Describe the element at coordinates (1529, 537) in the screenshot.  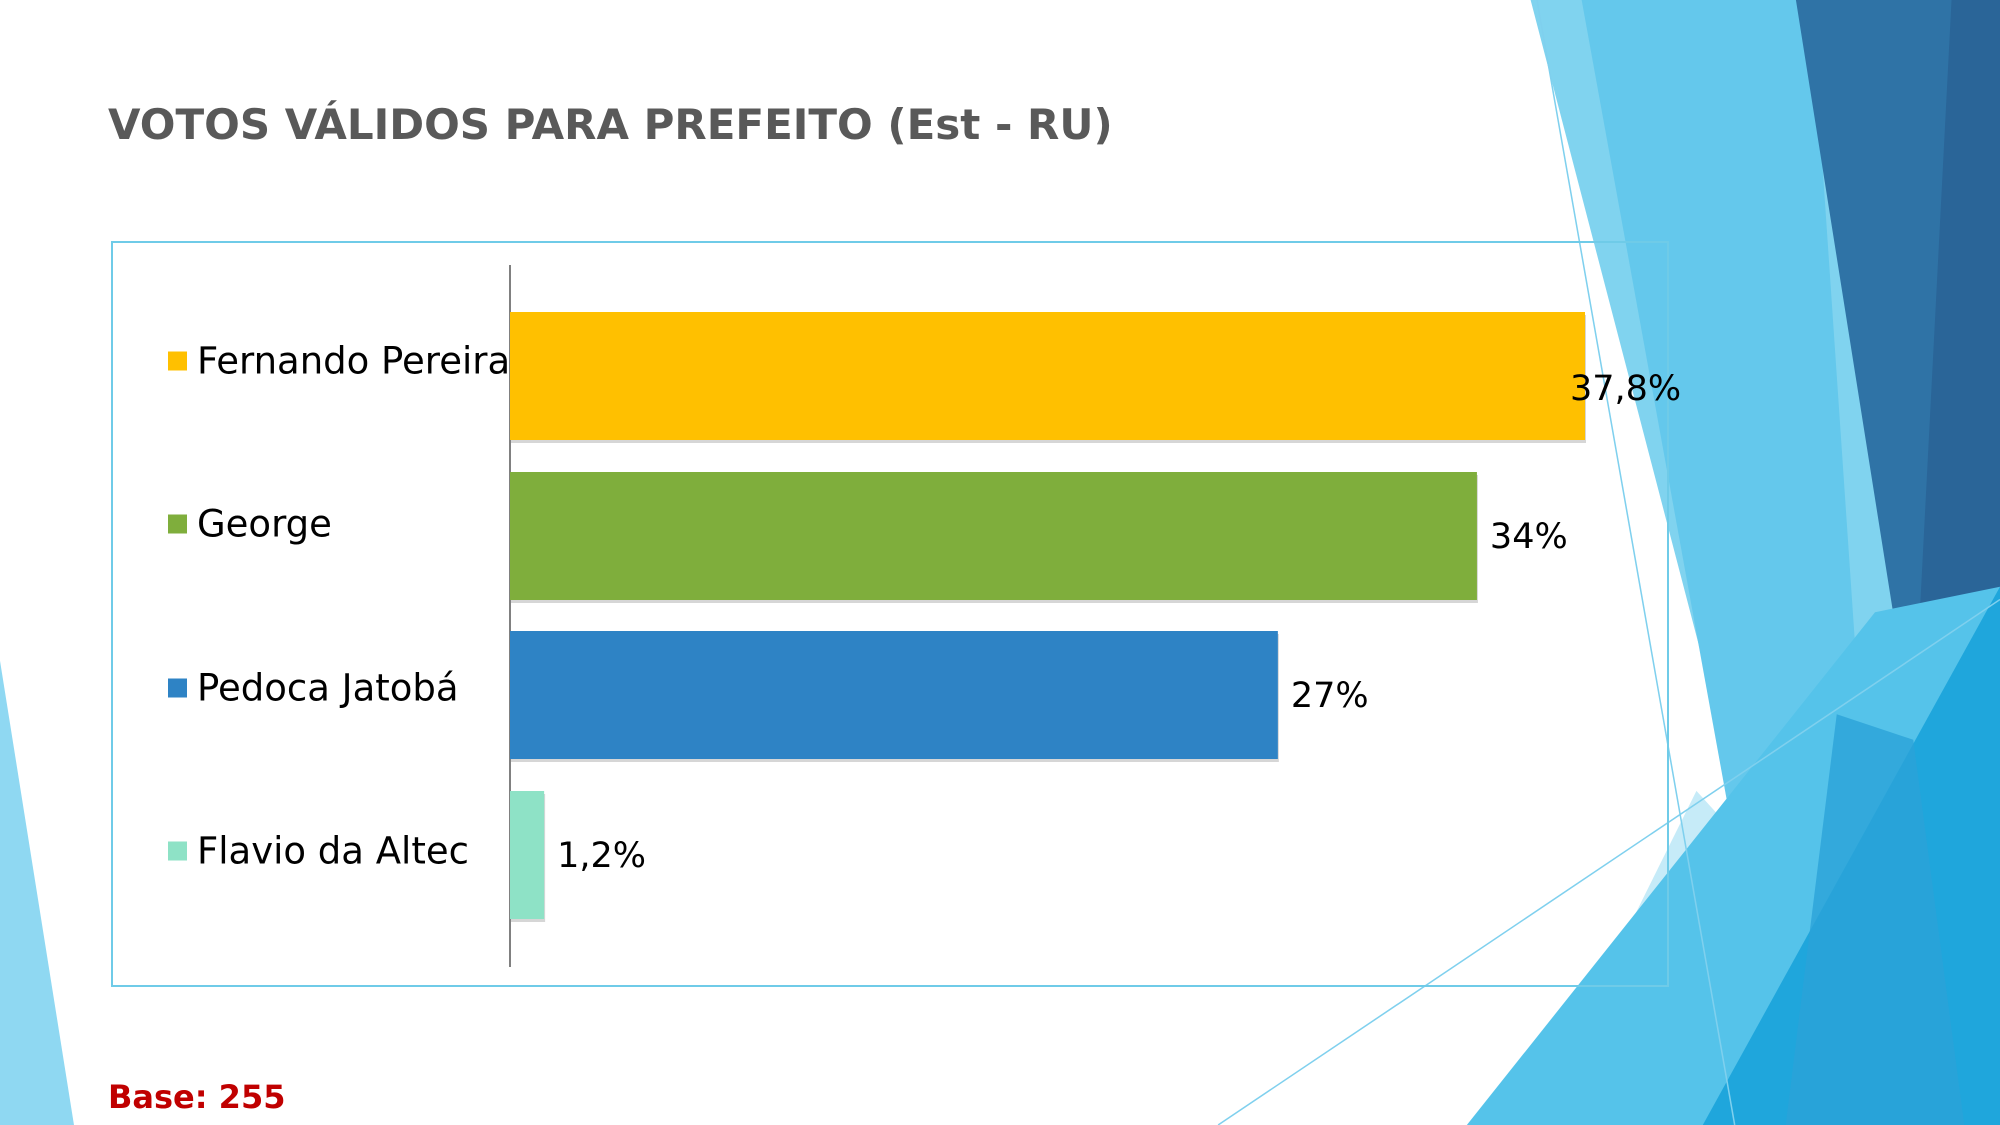
I see `data-label: 34%` at that location.